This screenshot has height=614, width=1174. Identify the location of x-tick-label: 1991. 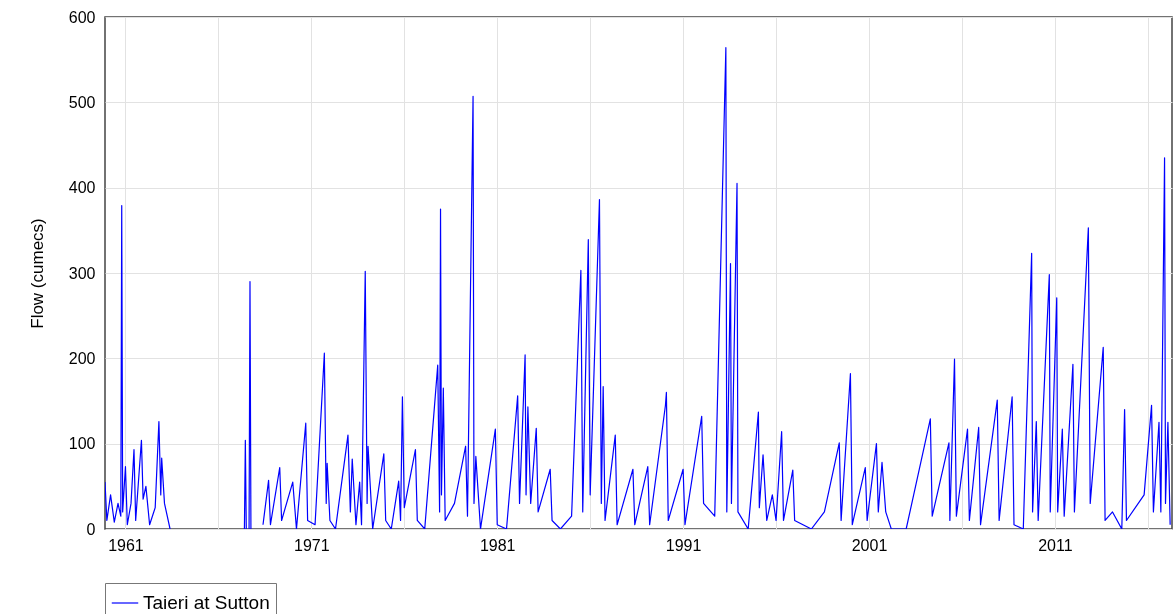
(683, 545).